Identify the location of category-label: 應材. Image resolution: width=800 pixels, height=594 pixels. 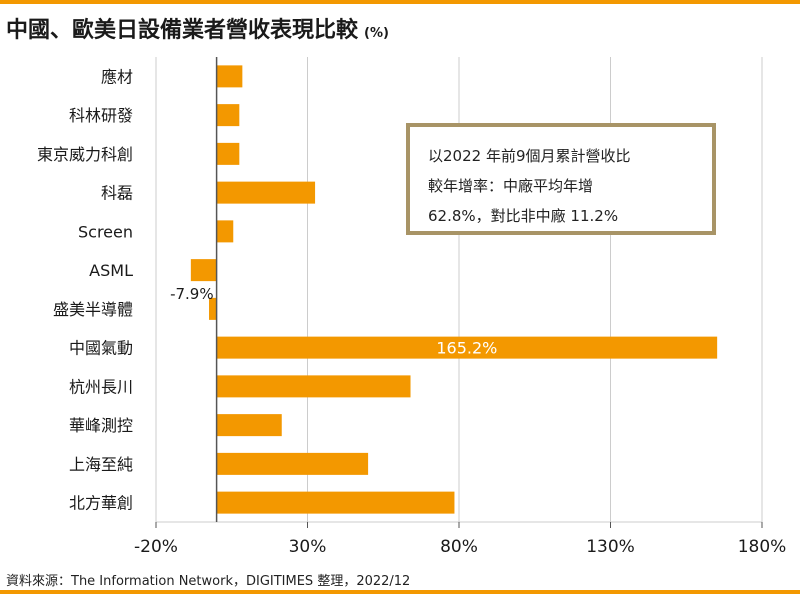
(117, 76).